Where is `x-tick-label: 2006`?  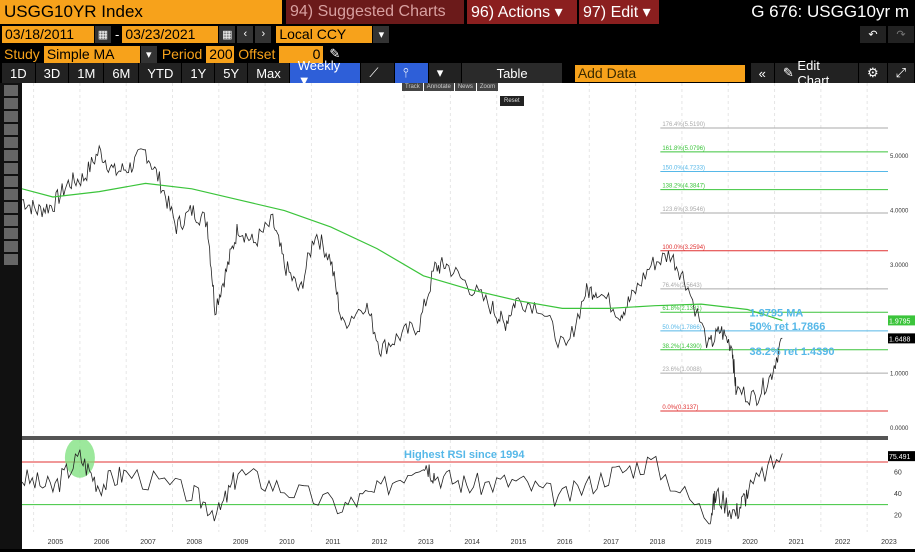 x-tick-label: 2006 is located at coordinates (102, 542).